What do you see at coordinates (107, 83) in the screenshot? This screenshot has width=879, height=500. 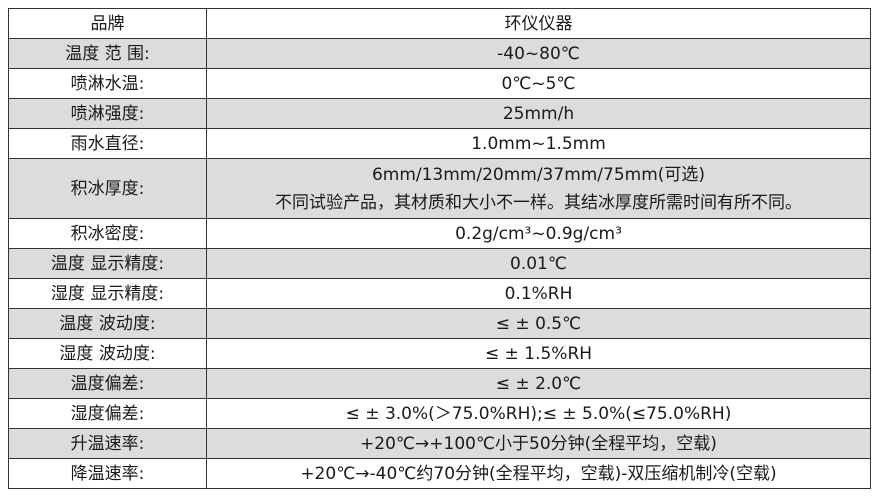 I see `spec-label: 喷淋水温:` at bounding box center [107, 83].